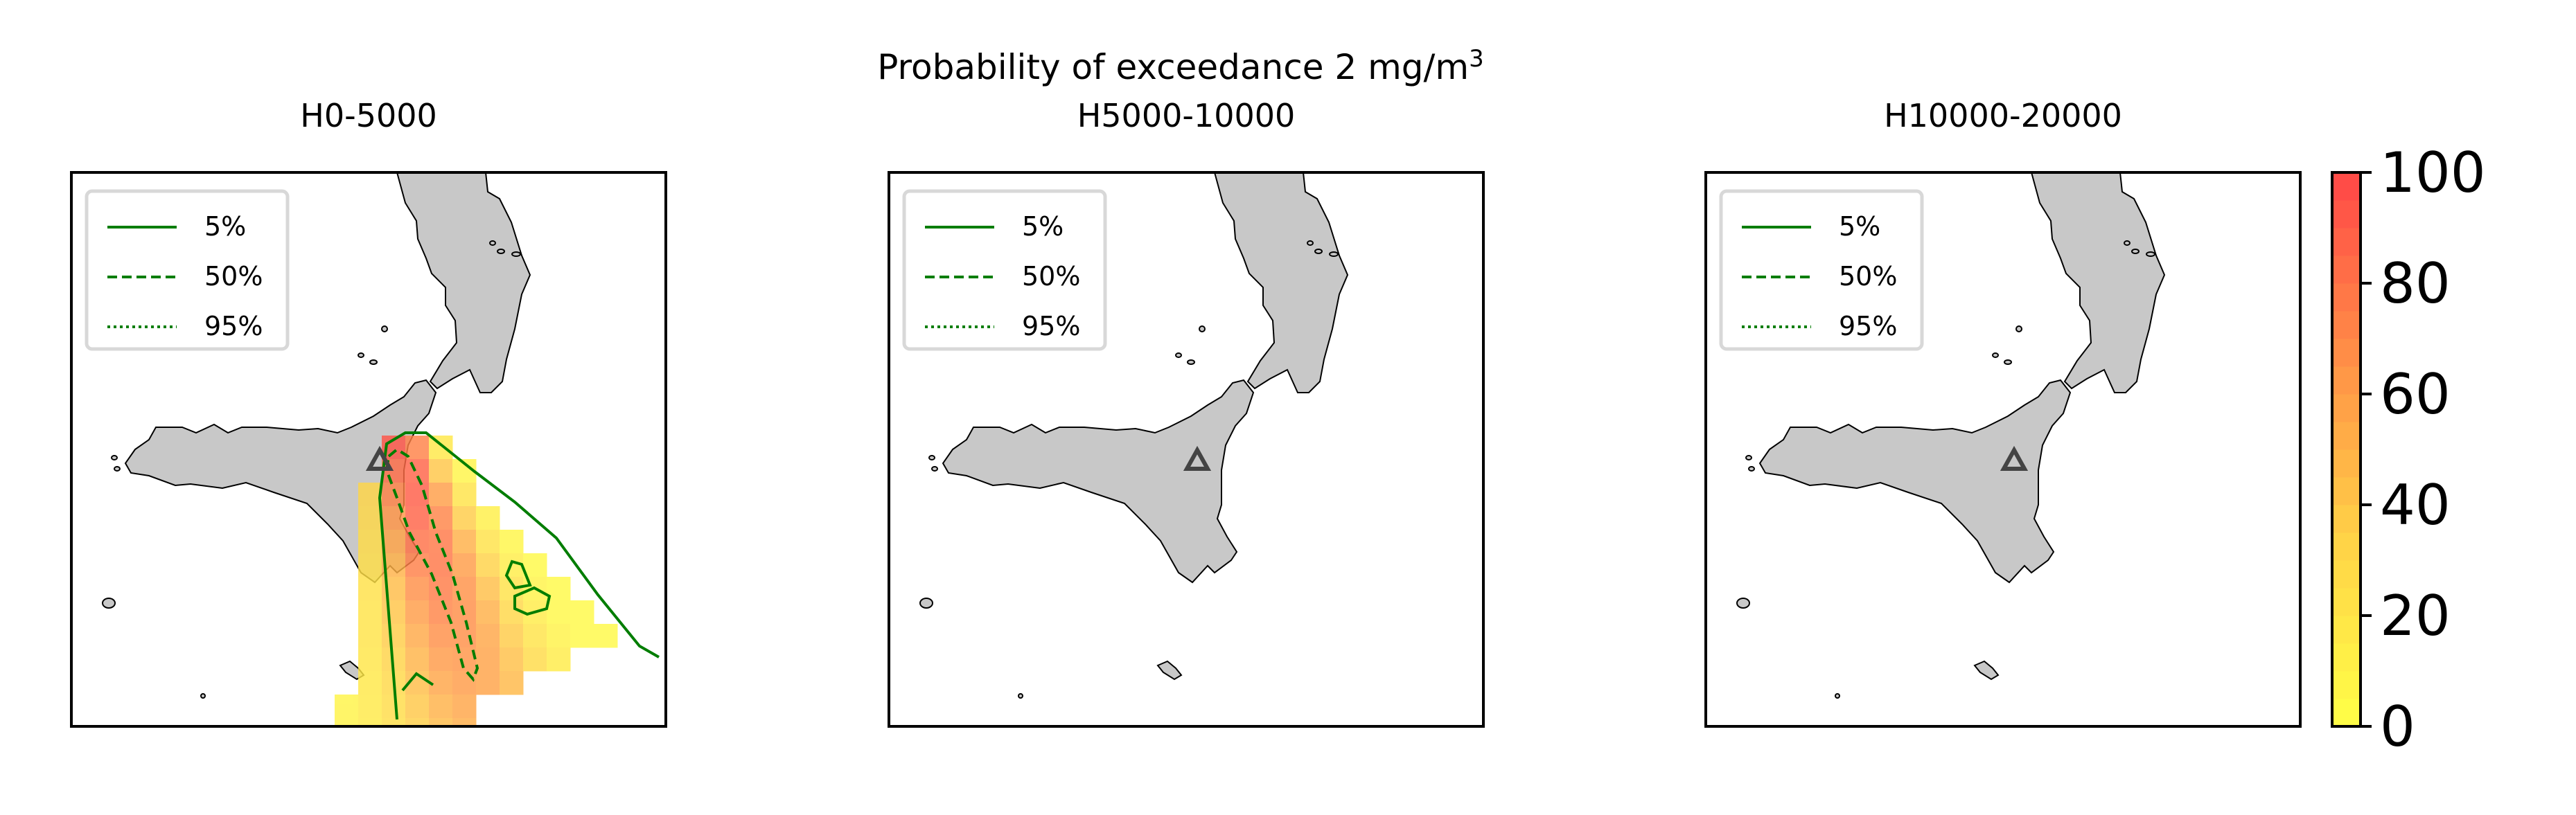  What do you see at coordinates (2397, 727) in the screenshot?
I see `colorbar-tick-label: 0` at bounding box center [2397, 727].